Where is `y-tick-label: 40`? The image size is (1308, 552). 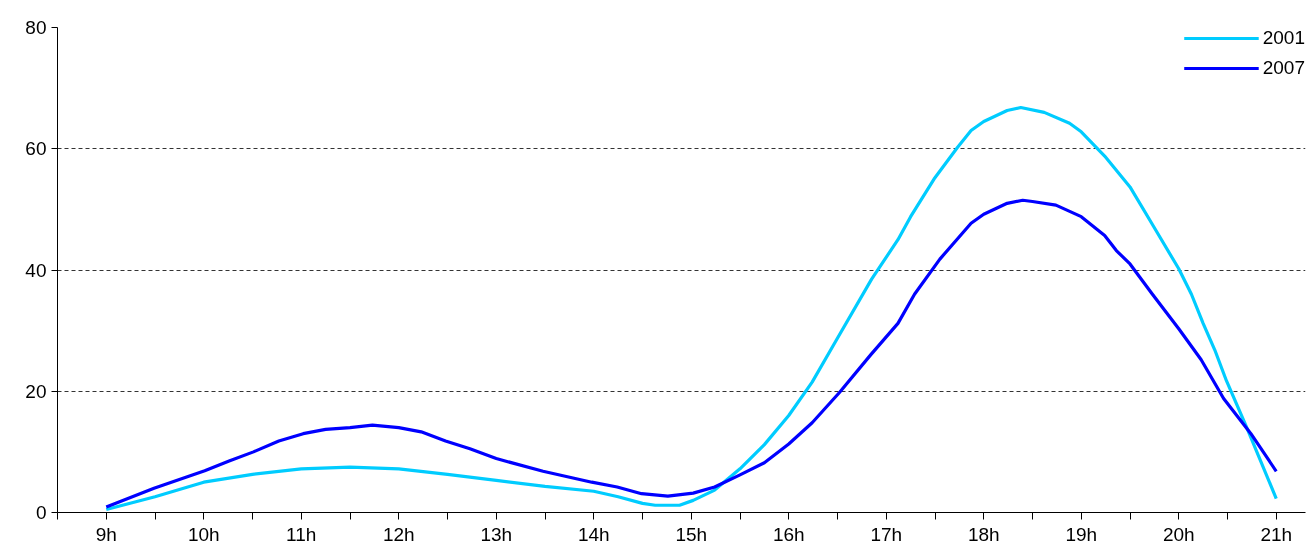
y-tick-label: 40 is located at coordinates (36, 270).